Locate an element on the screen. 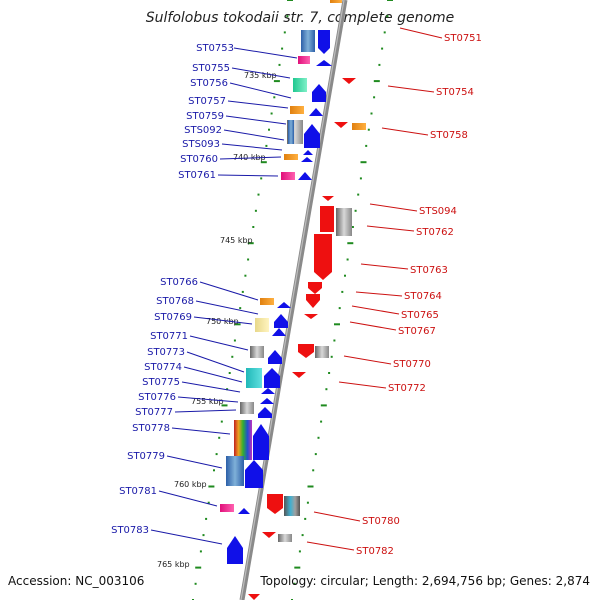 The width and height of the screenshot is (600, 600). kbp-label-745: 745 kbp is located at coordinates (236, 240).